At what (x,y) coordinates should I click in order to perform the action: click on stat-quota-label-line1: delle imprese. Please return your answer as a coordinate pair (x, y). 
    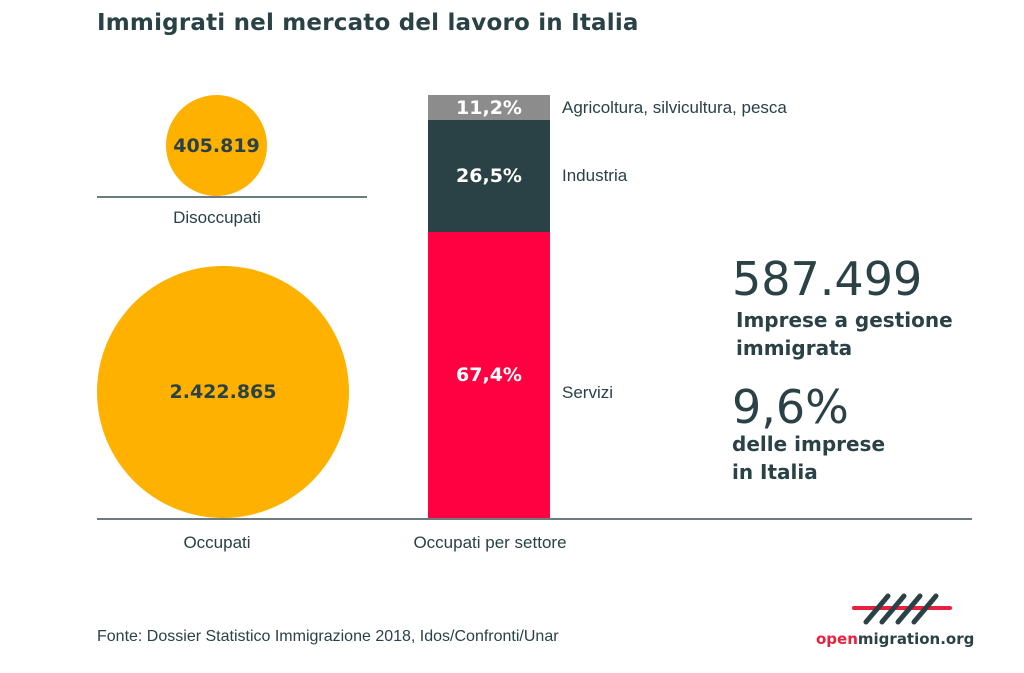
    Looking at the image, I should click on (809, 444).